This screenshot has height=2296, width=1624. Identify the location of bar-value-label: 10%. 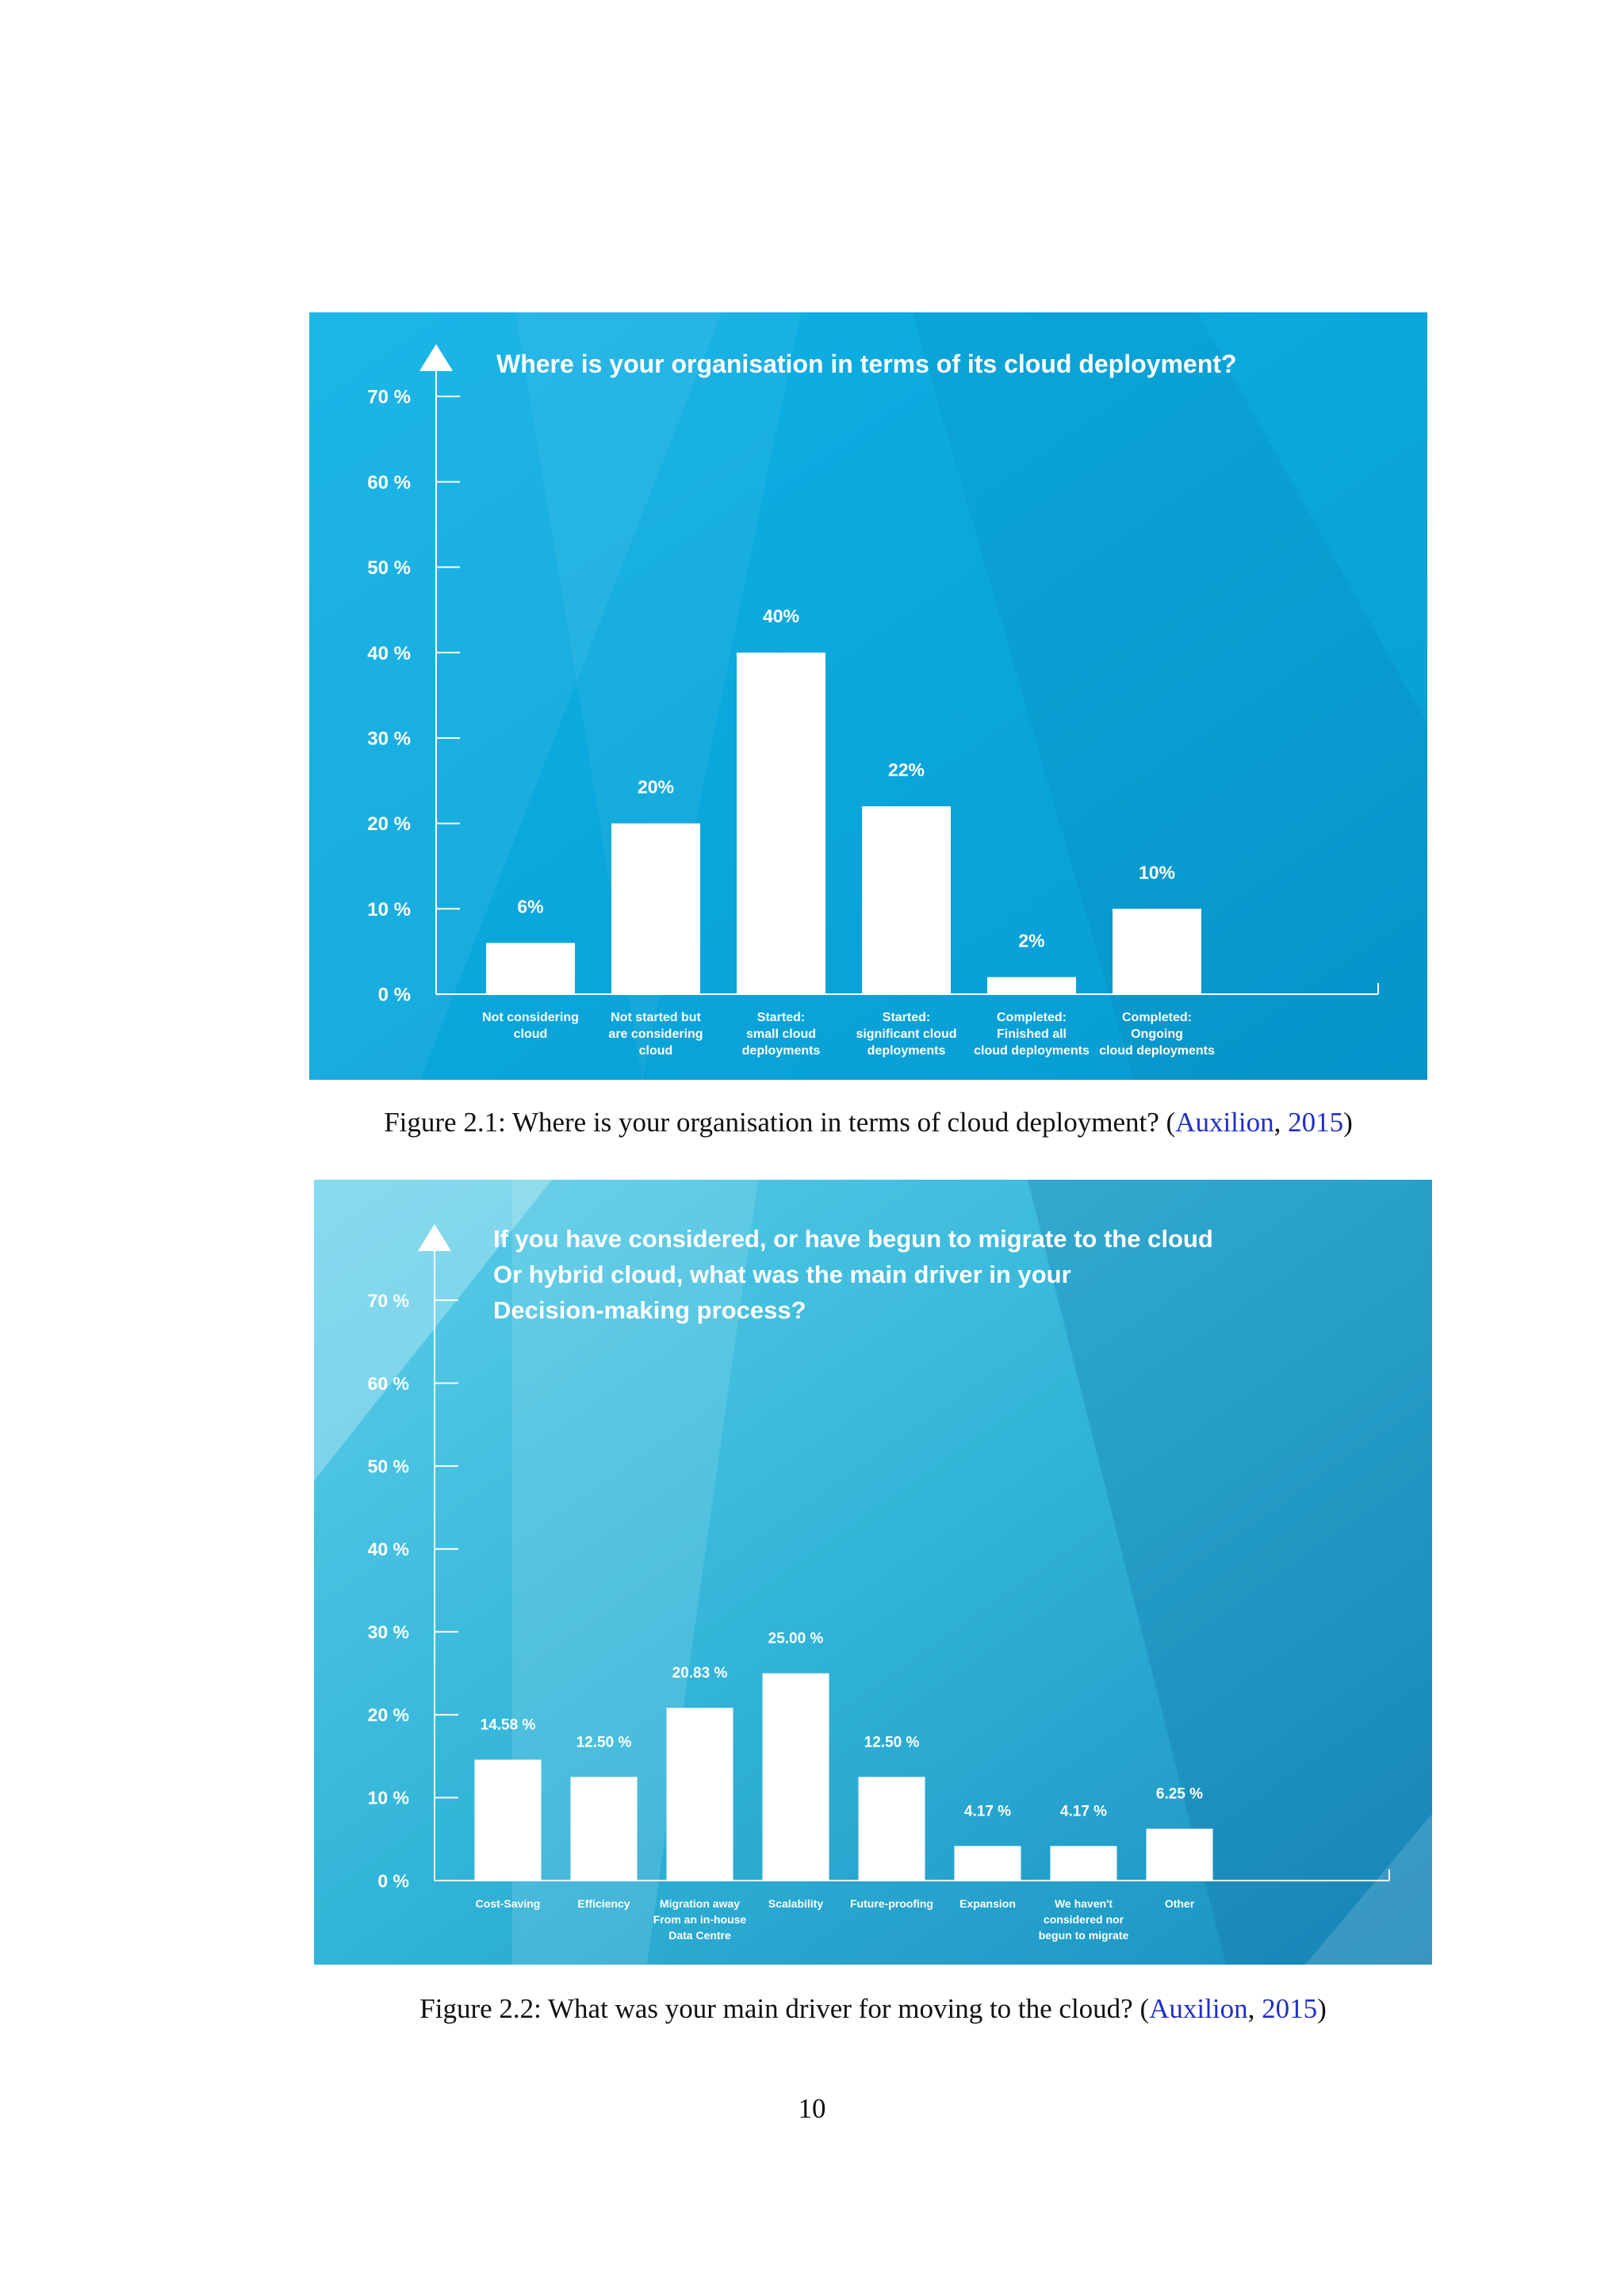
(1157, 872).